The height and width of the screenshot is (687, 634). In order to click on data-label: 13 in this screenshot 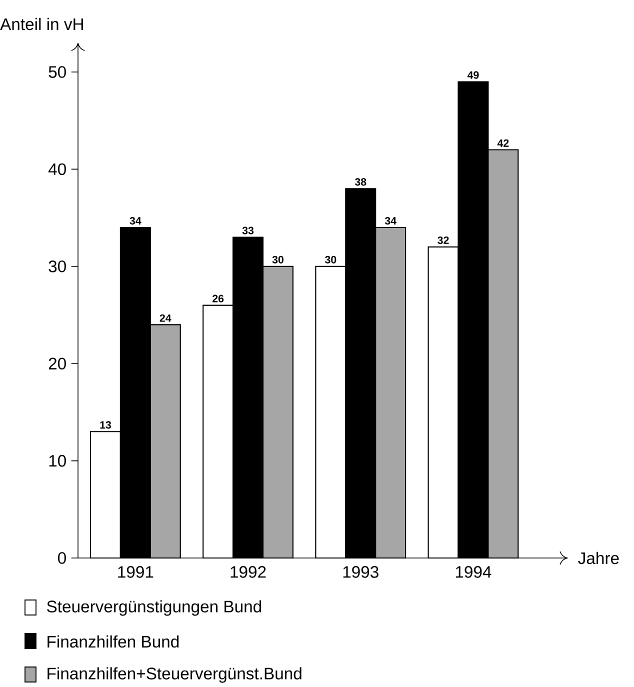, I will do `click(106, 425)`.